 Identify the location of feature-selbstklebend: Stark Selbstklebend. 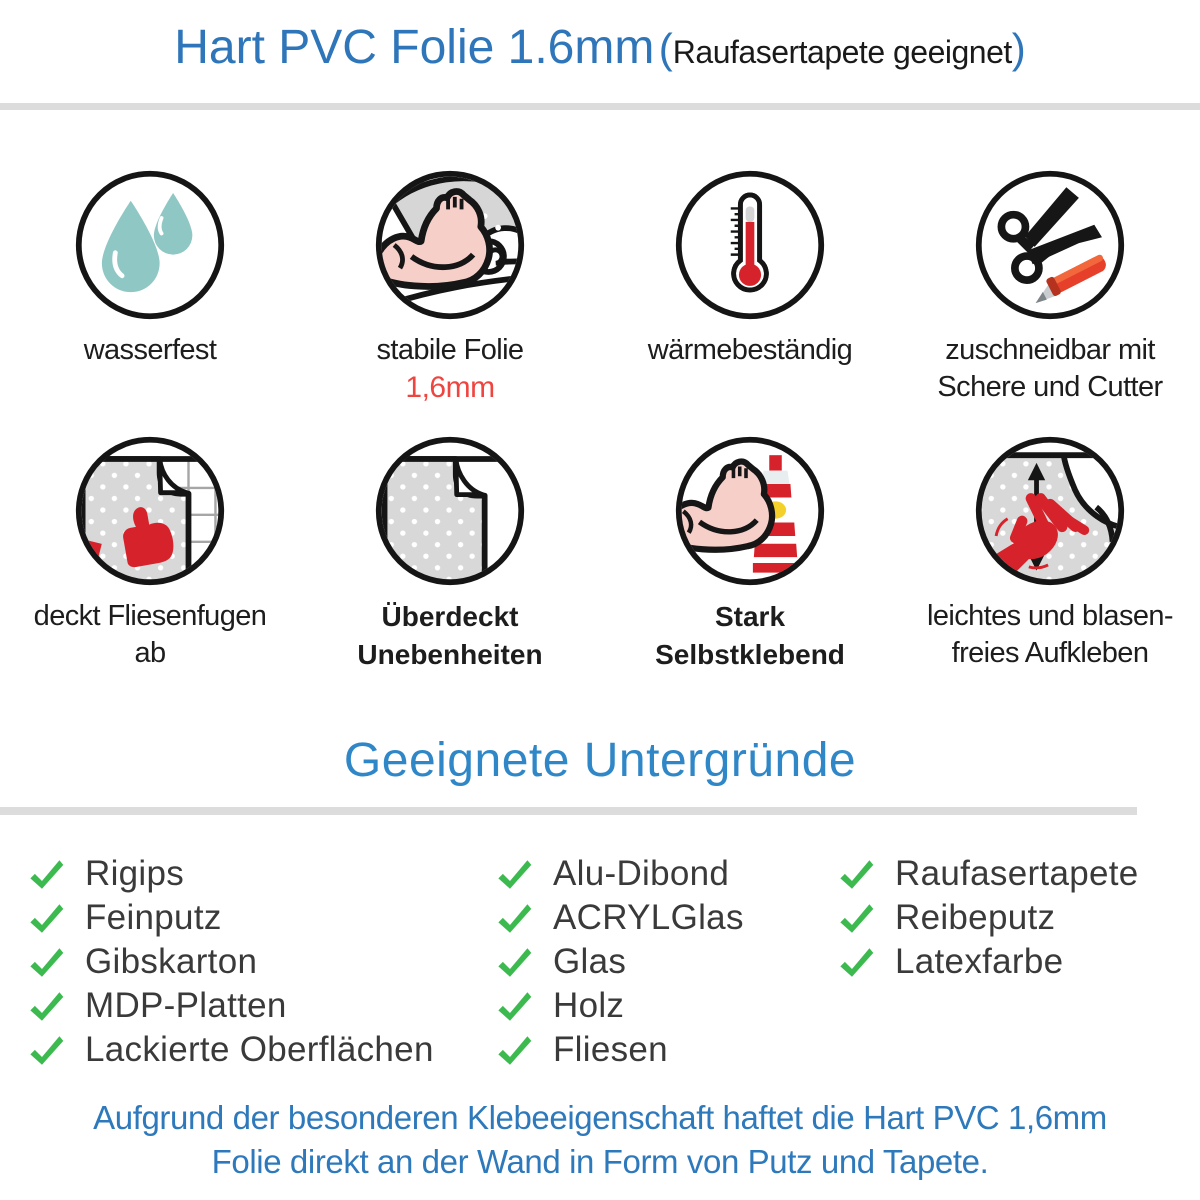
(750, 554).